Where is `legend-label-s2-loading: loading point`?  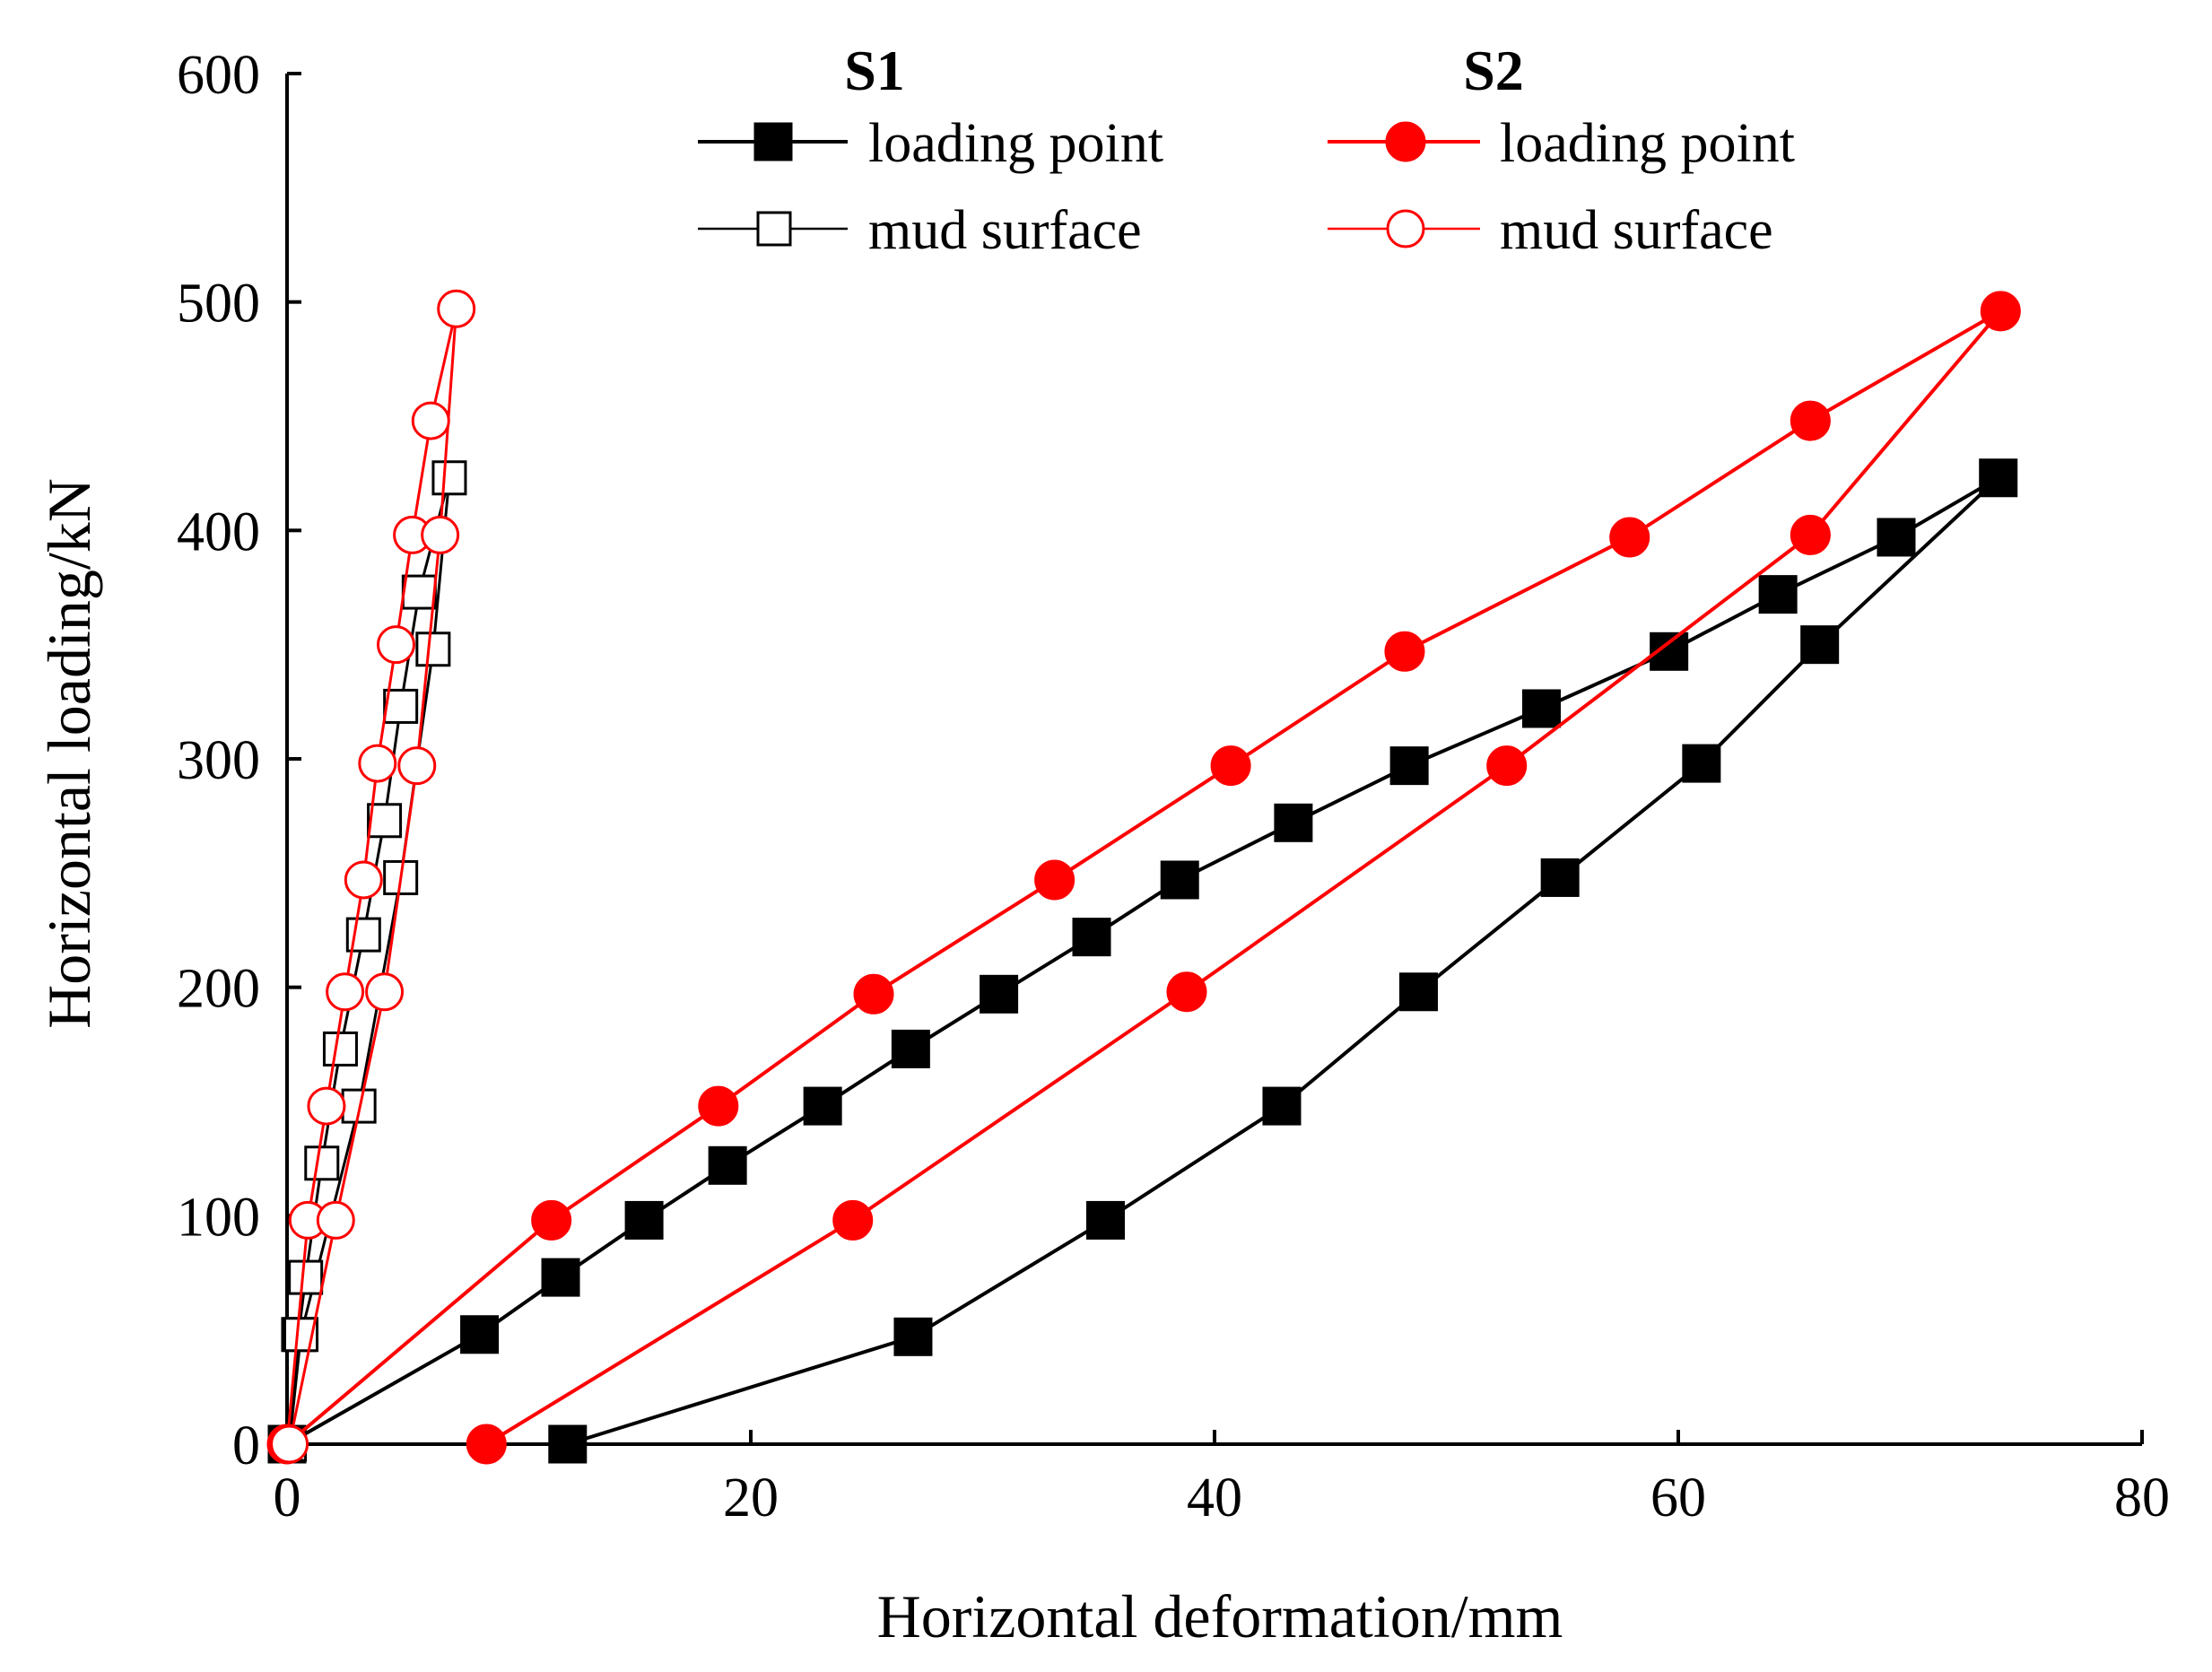 legend-label-s2-loading: loading point is located at coordinates (1647, 143).